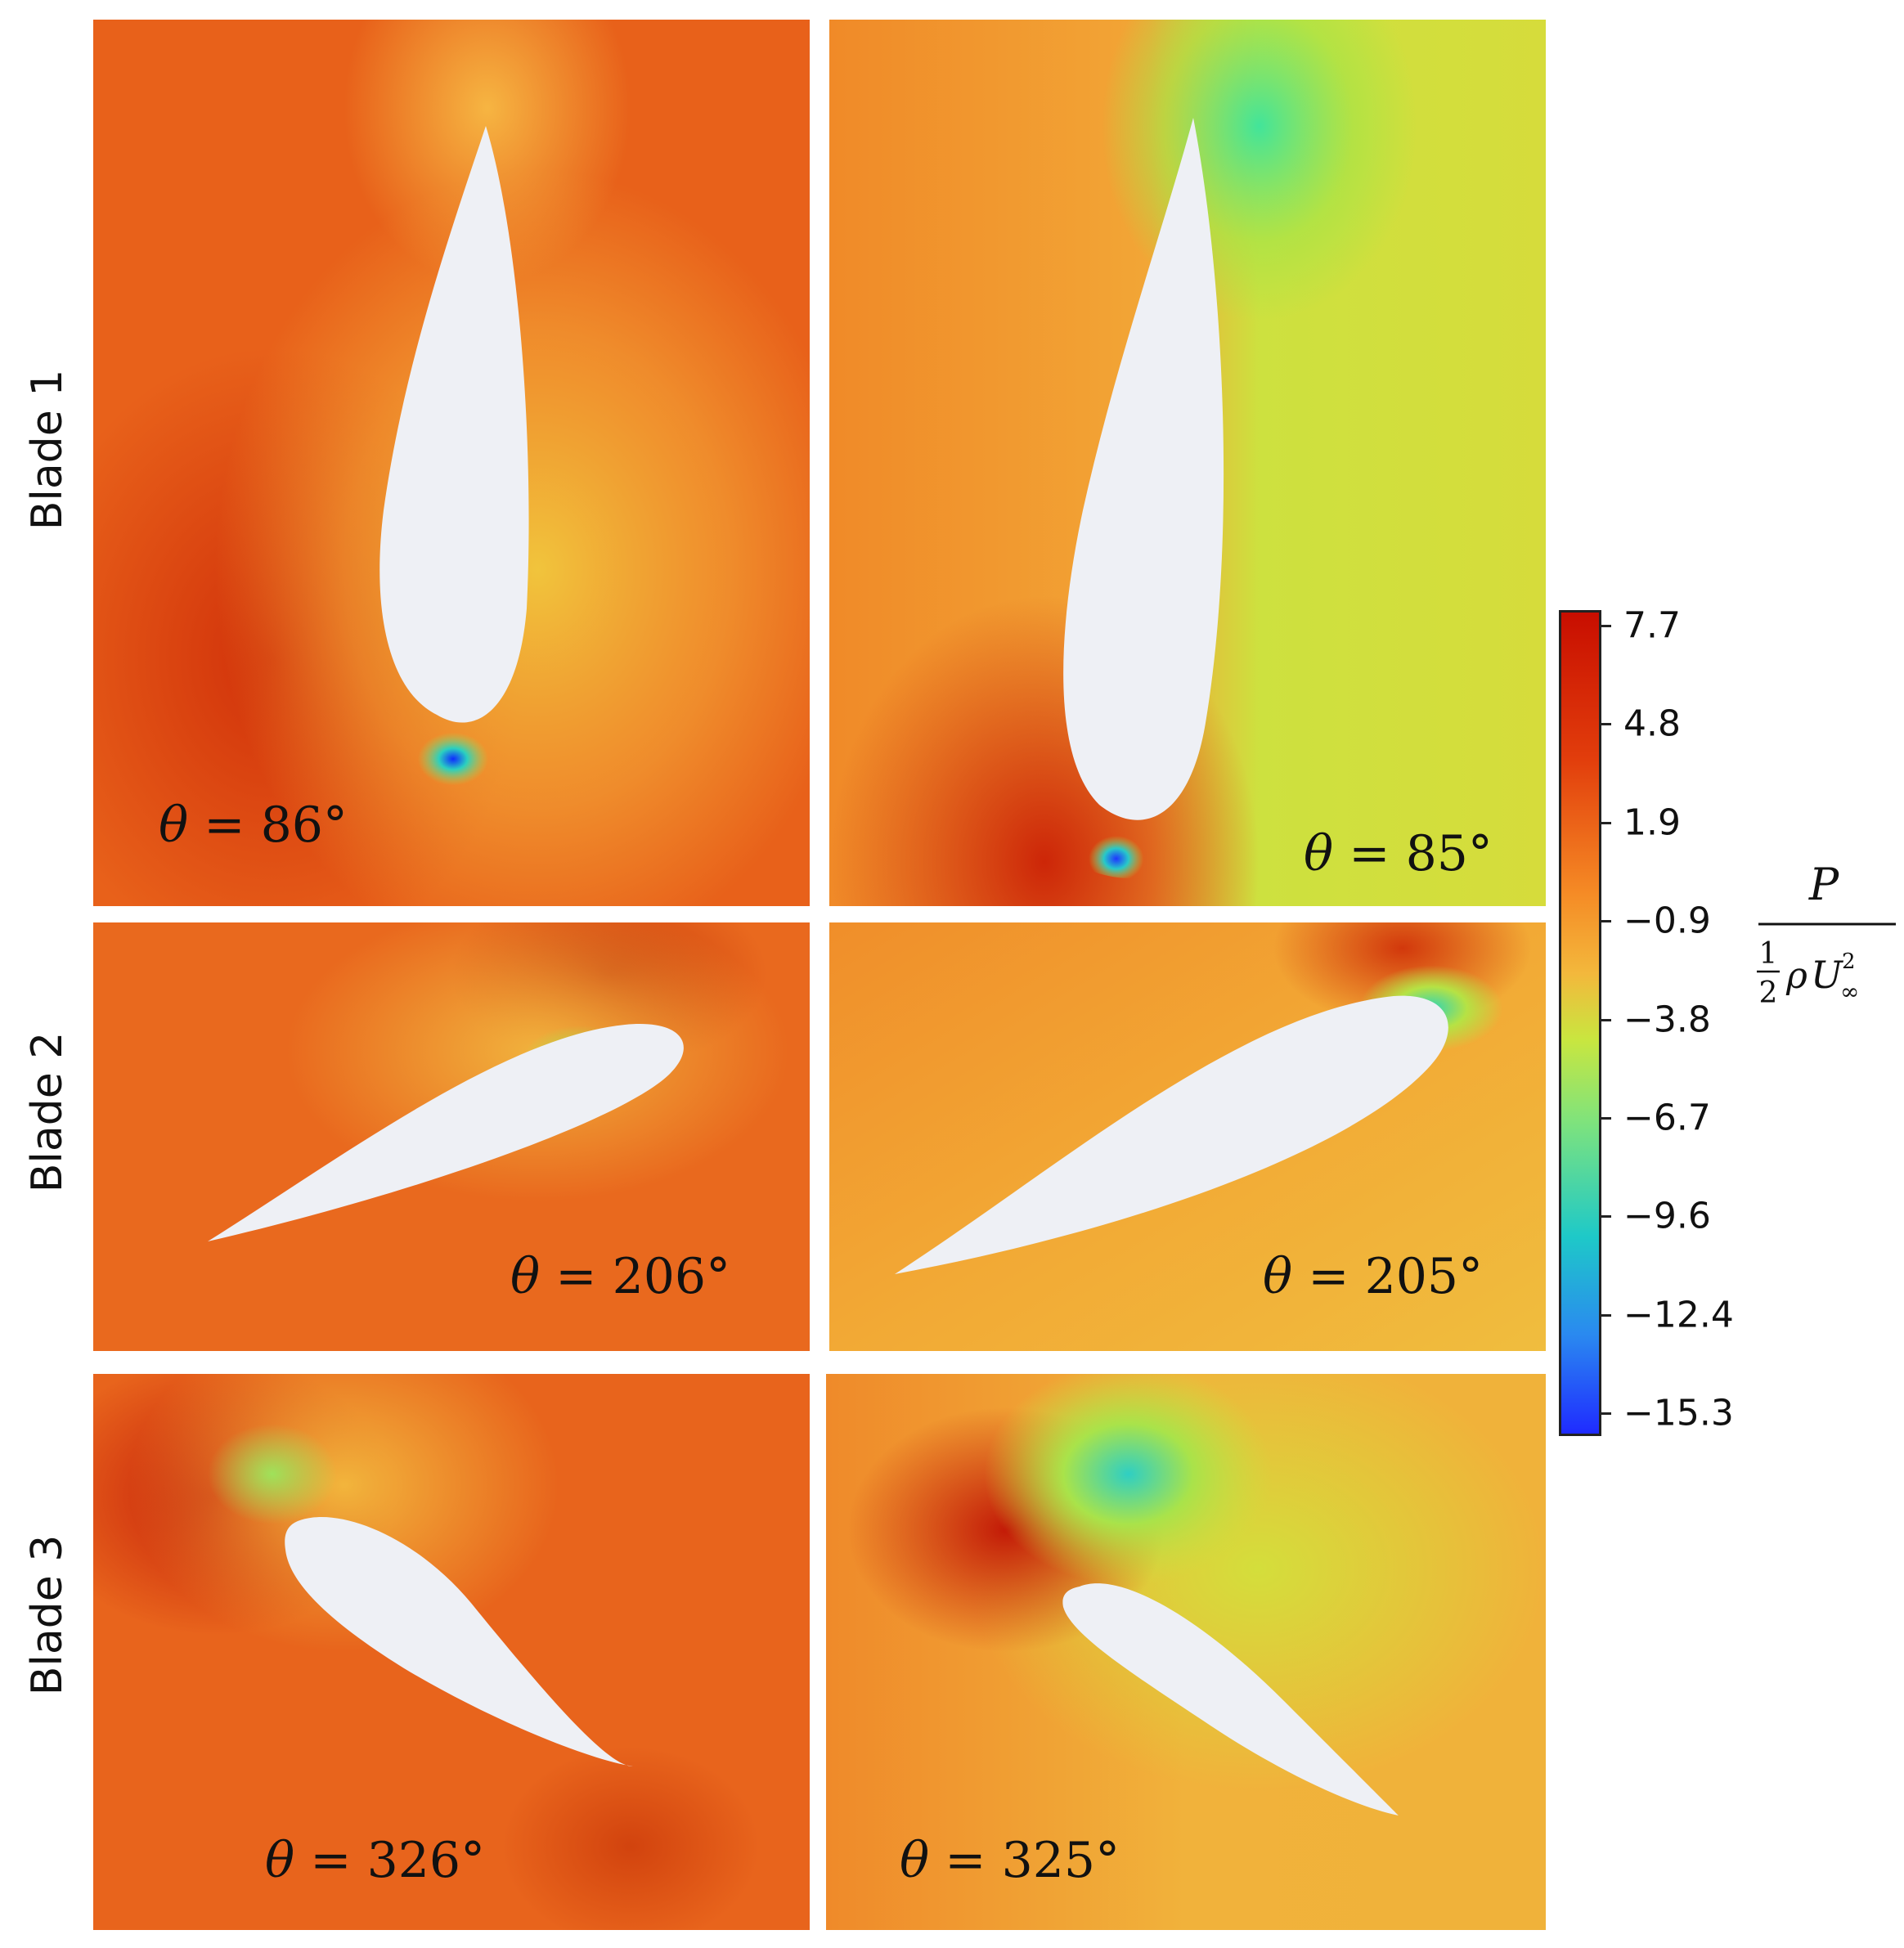  What do you see at coordinates (1652, 625) in the screenshot?
I see `colorbar-tick-label: 7.7` at bounding box center [1652, 625].